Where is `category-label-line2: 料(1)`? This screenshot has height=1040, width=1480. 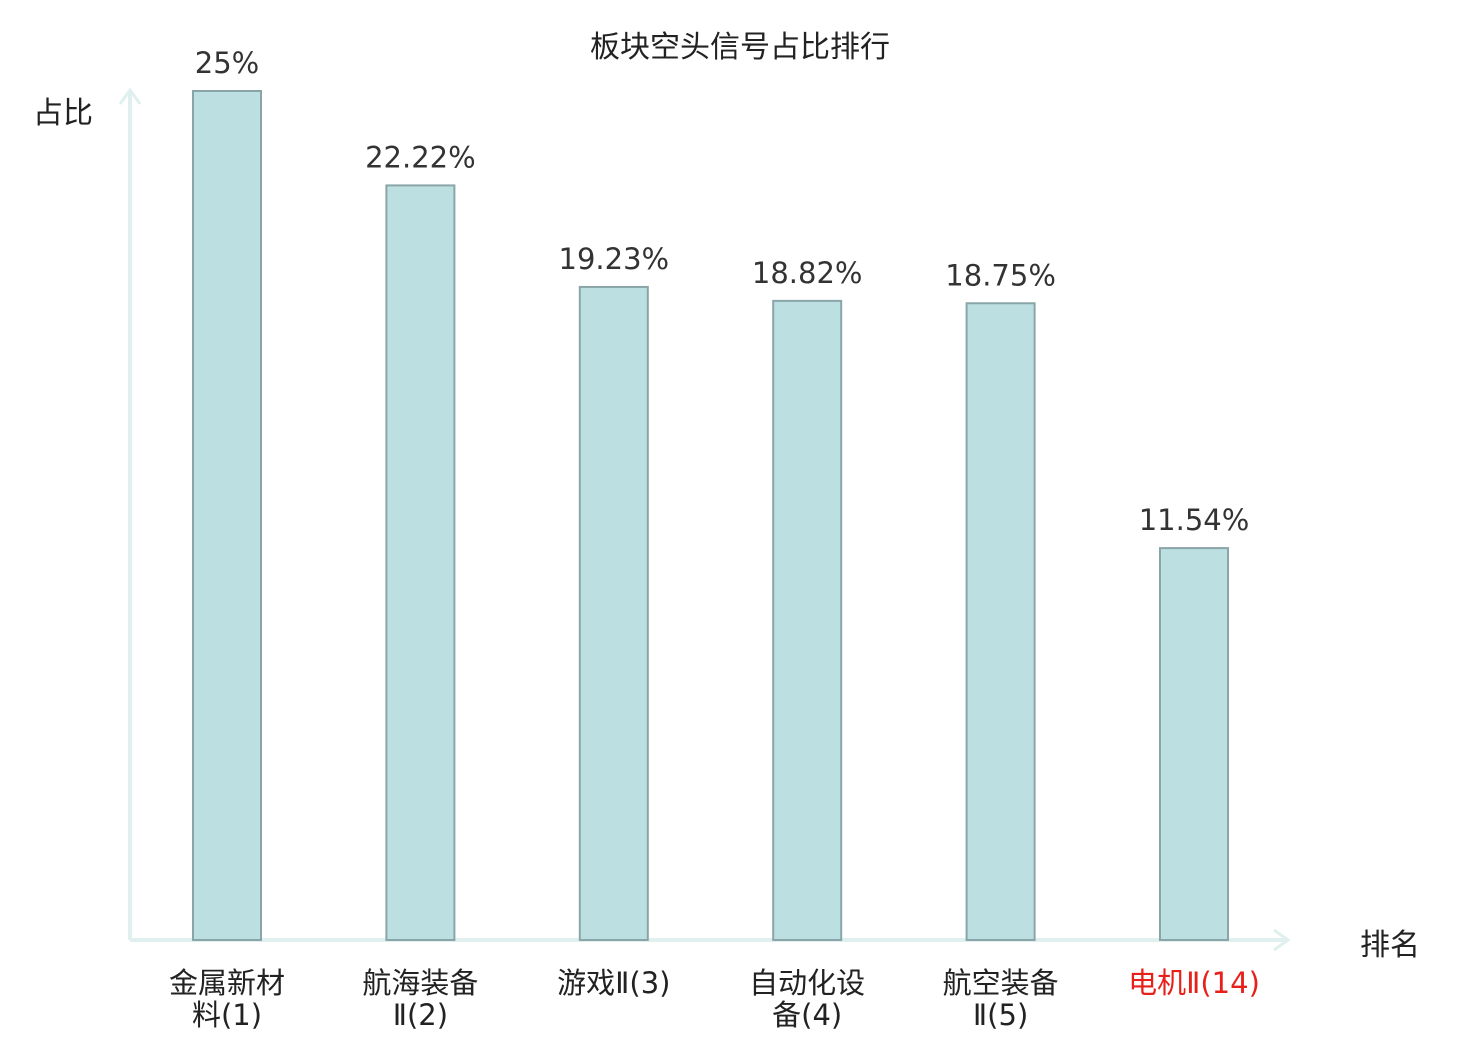
category-label-line2: 料(1) is located at coordinates (227, 1015).